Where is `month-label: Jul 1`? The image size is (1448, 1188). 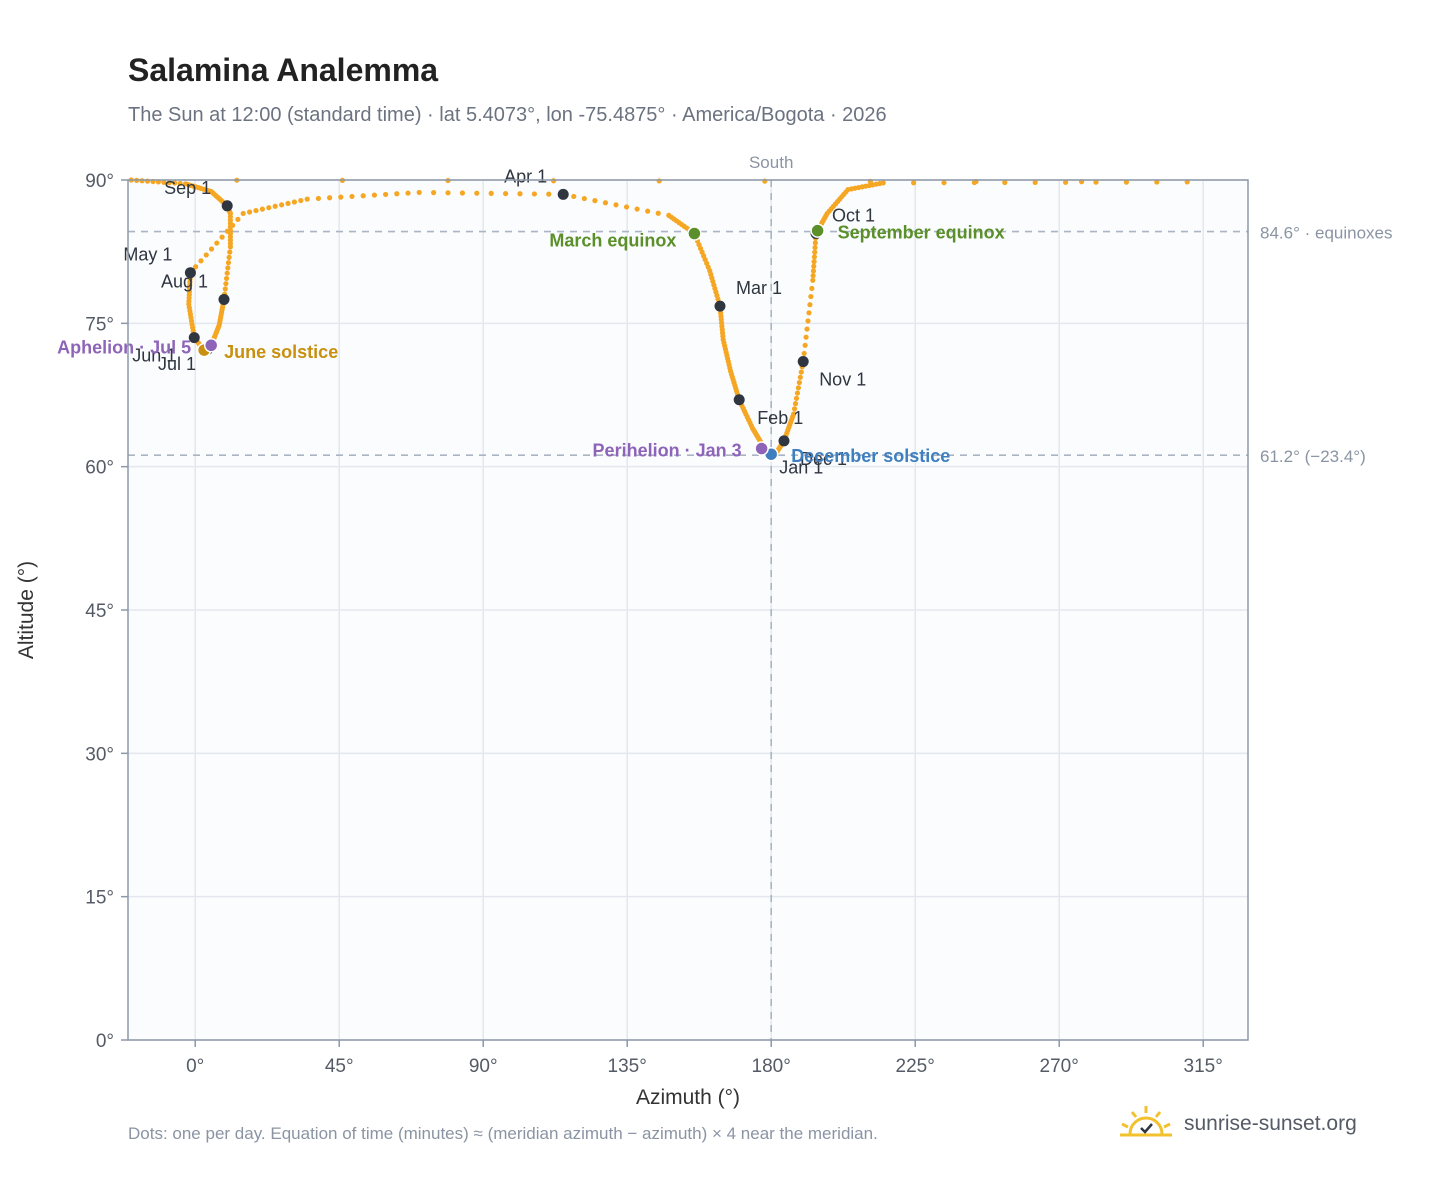 month-label: Jul 1 is located at coordinates (177, 364).